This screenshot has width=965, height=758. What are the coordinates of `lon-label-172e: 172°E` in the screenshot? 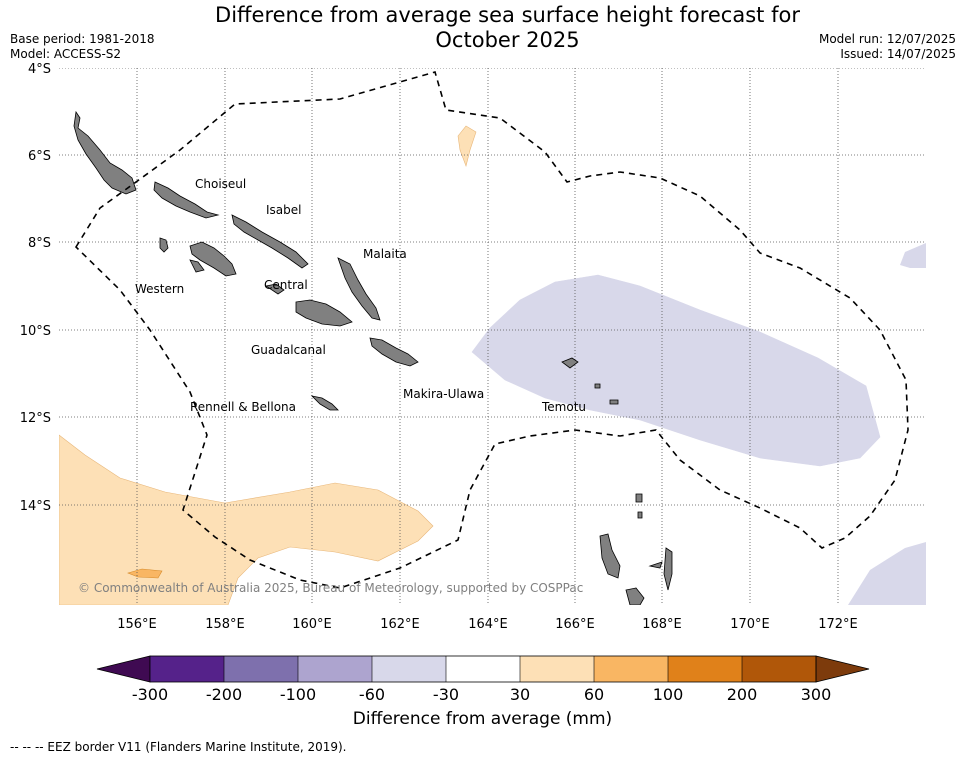 It's located at (838, 624).